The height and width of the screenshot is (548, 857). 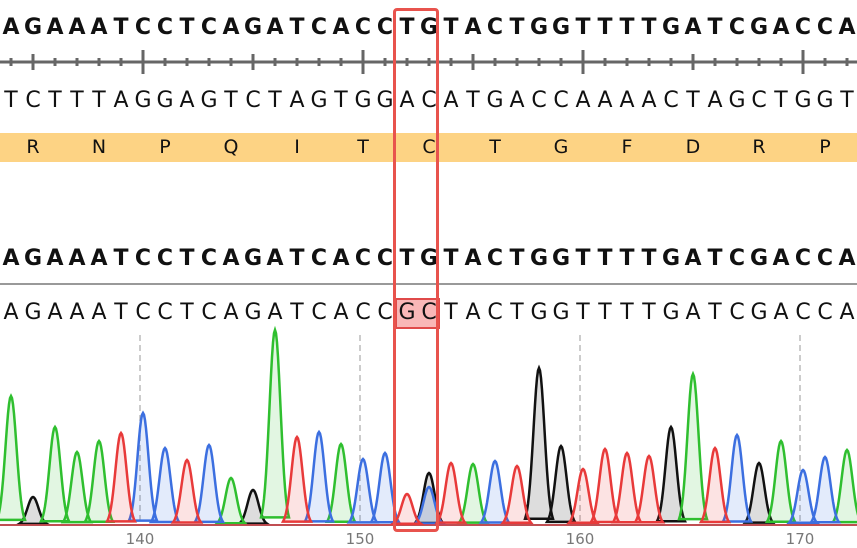 What do you see at coordinates (140, 539) in the screenshot?
I see `axis-tick-label: 140` at bounding box center [140, 539].